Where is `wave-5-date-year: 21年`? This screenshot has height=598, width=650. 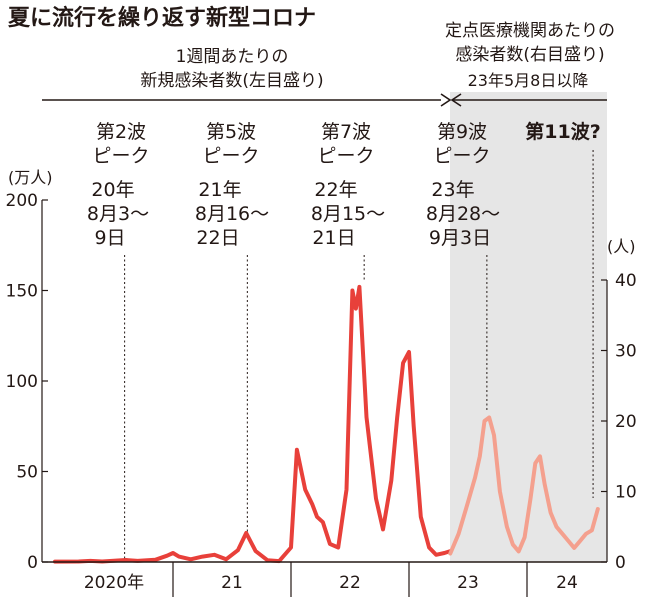
wave-5-date-year: 21年 is located at coordinates (219, 190).